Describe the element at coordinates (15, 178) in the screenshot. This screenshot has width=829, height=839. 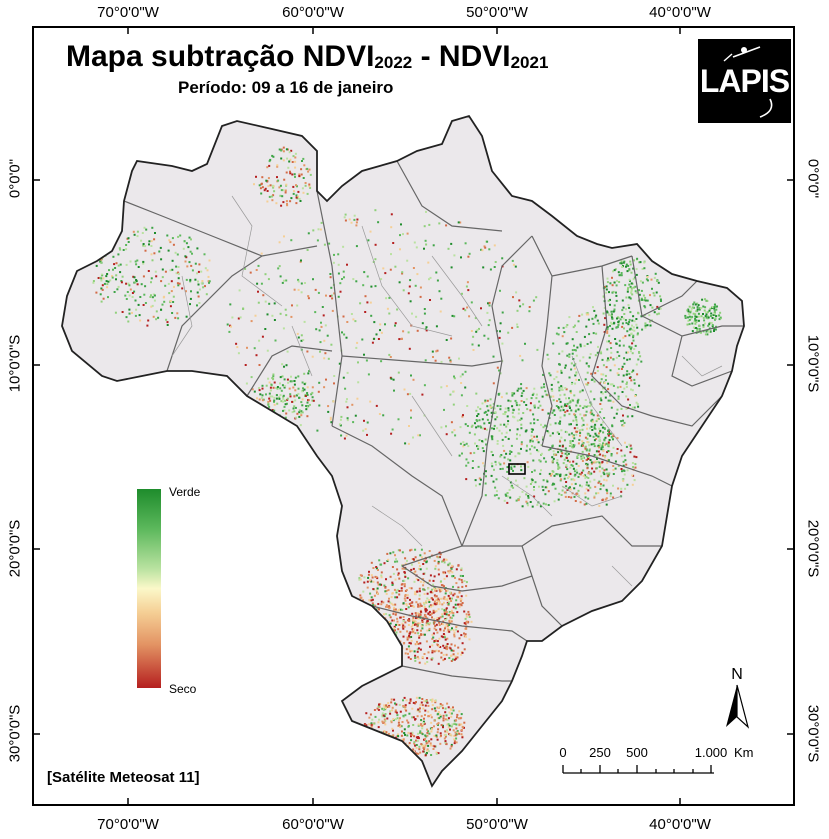
I see `lat-label-left-0: 0°0'0"` at that location.